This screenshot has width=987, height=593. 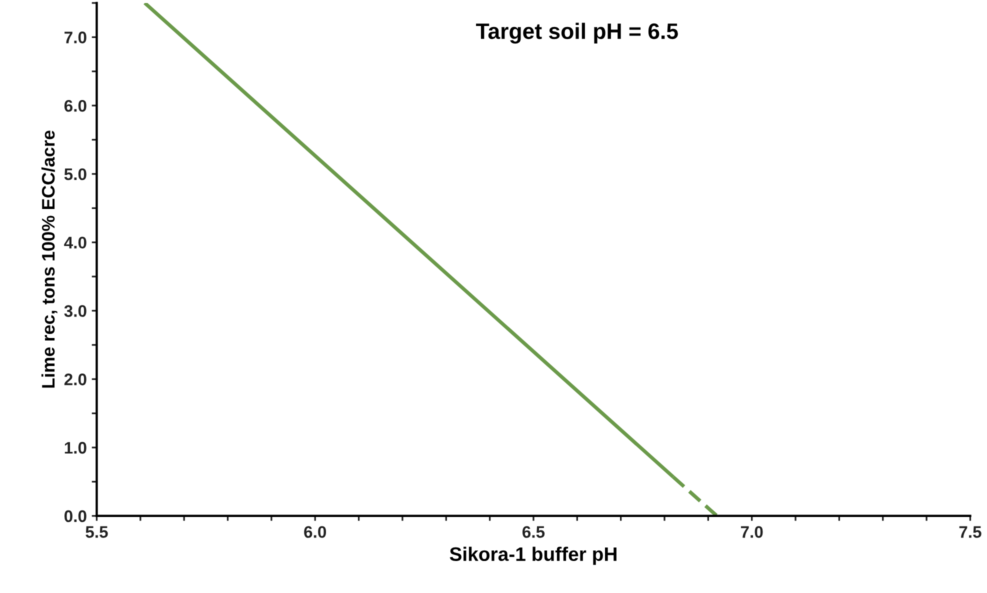 I want to click on annotation: Target soil pH = 6.5, so click(x=577, y=33).